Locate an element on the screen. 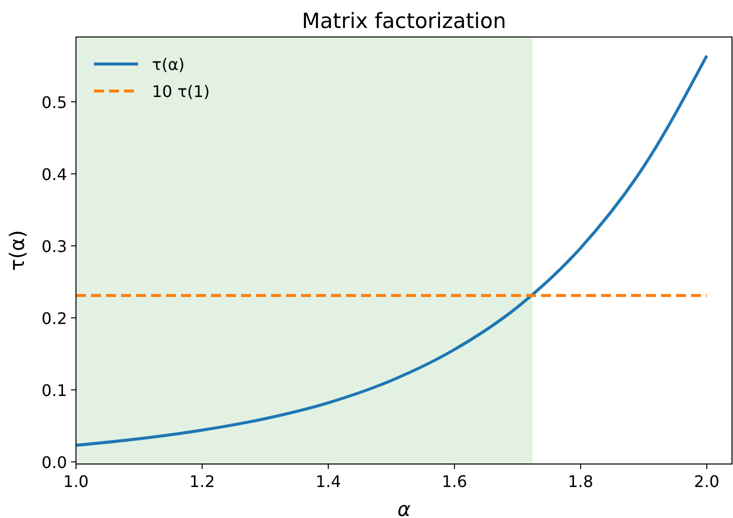 Image resolution: width=733 pixels, height=518 pixels. x-axis-title: α is located at coordinates (404, 507).